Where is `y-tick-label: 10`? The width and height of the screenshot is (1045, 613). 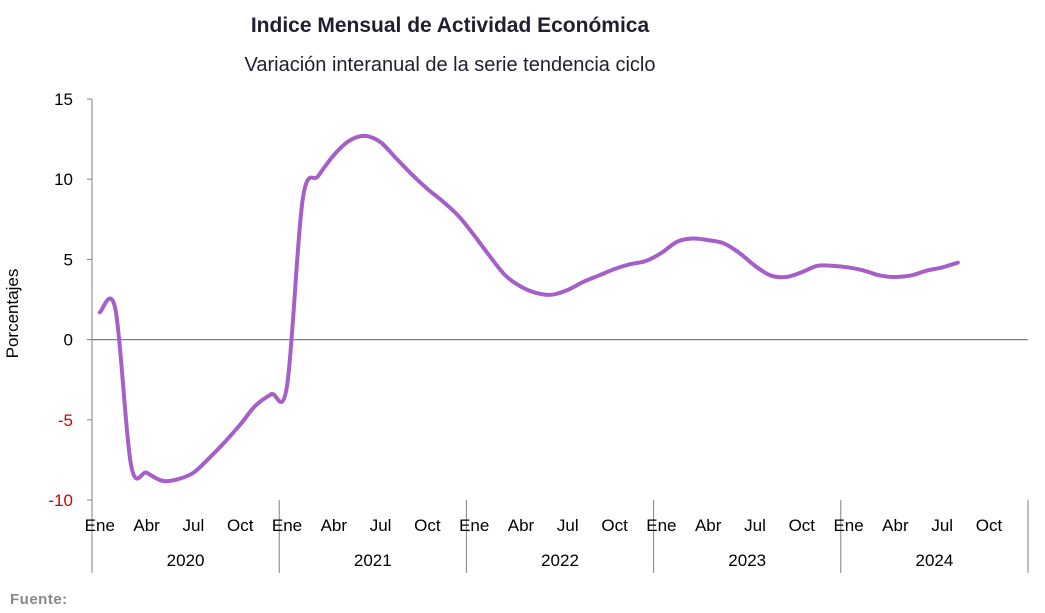
y-tick-label: 10 is located at coordinates (63, 179).